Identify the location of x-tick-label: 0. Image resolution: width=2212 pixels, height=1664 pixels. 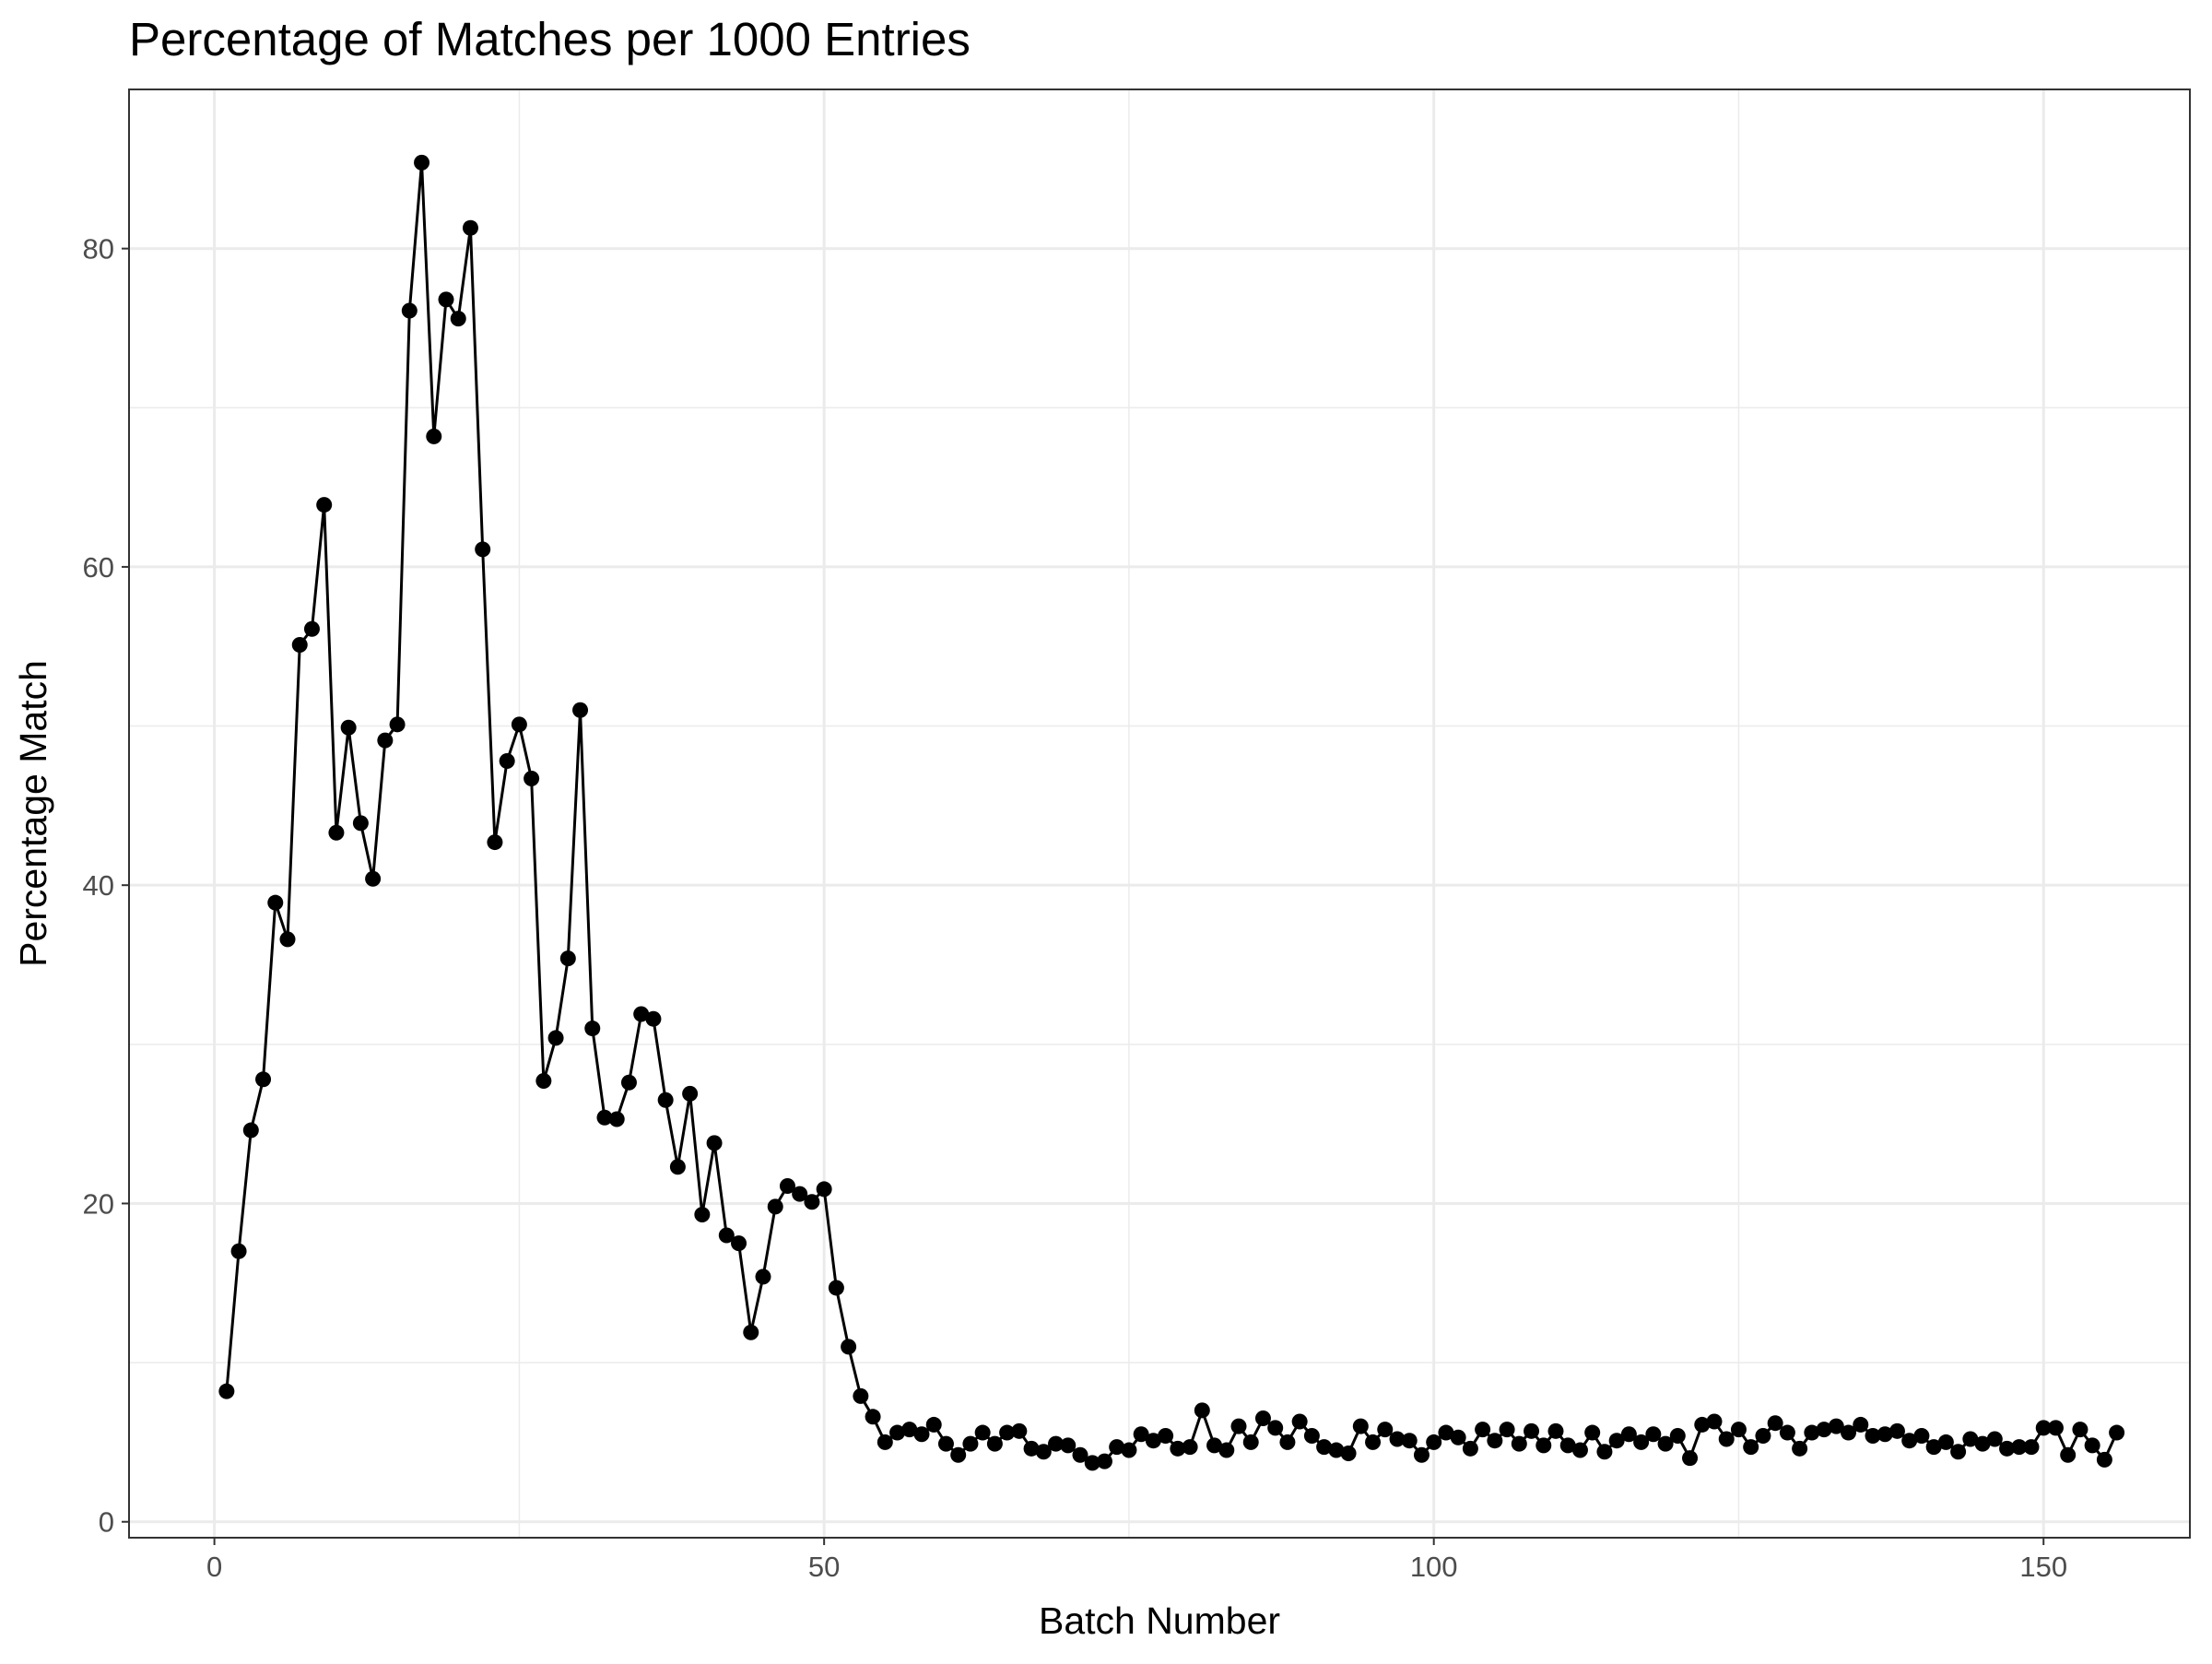
(214, 1567).